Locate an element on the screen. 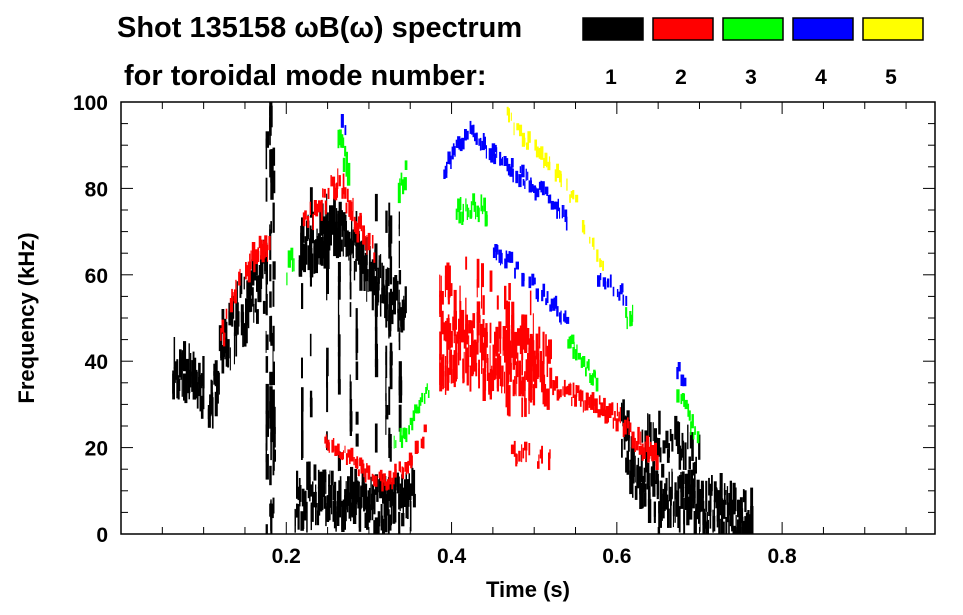  x-tick-label: 0.8 is located at coordinates (783, 556).